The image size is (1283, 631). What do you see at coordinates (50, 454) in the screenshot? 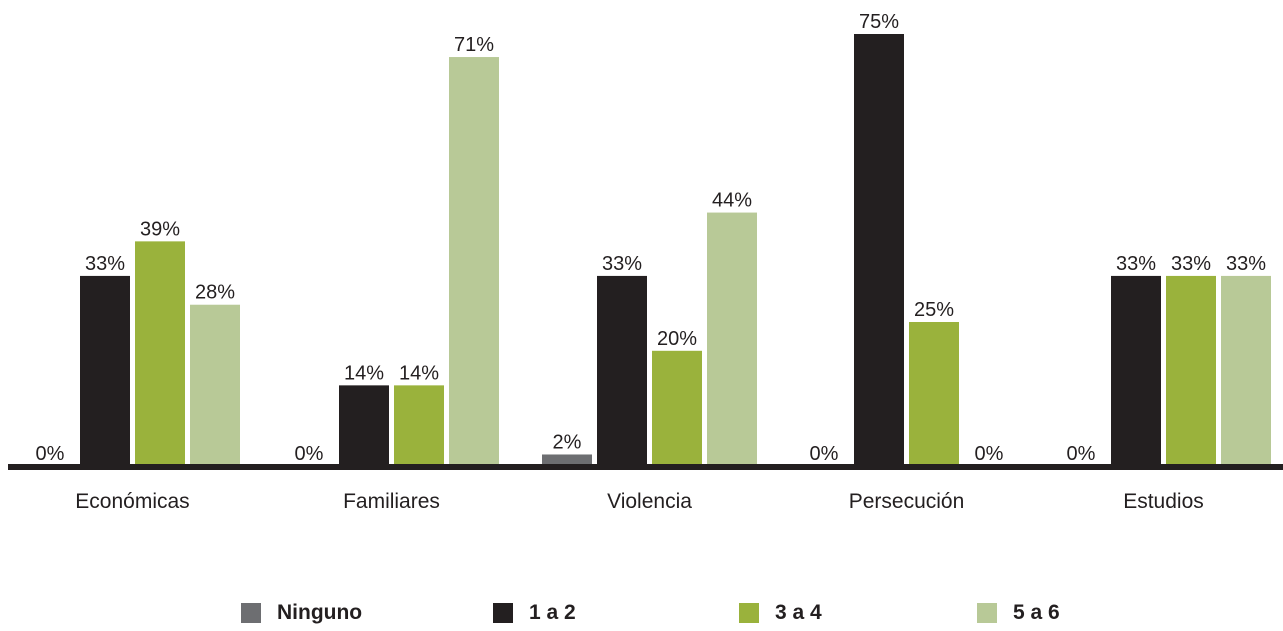
I see `value-label-economicas-ninguno: 0%` at bounding box center [50, 454].